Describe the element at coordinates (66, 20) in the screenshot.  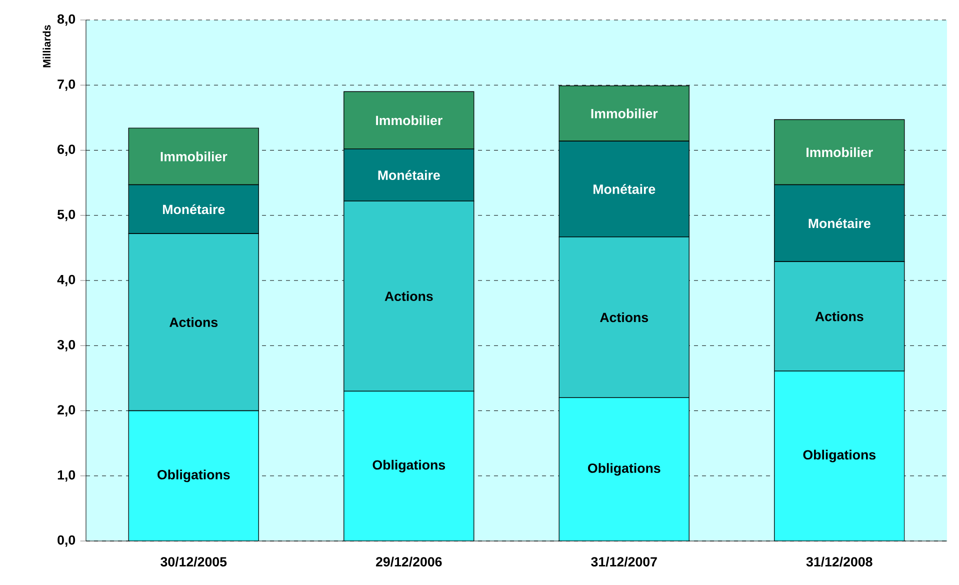
I see `y-tick-label: 8,0` at that location.